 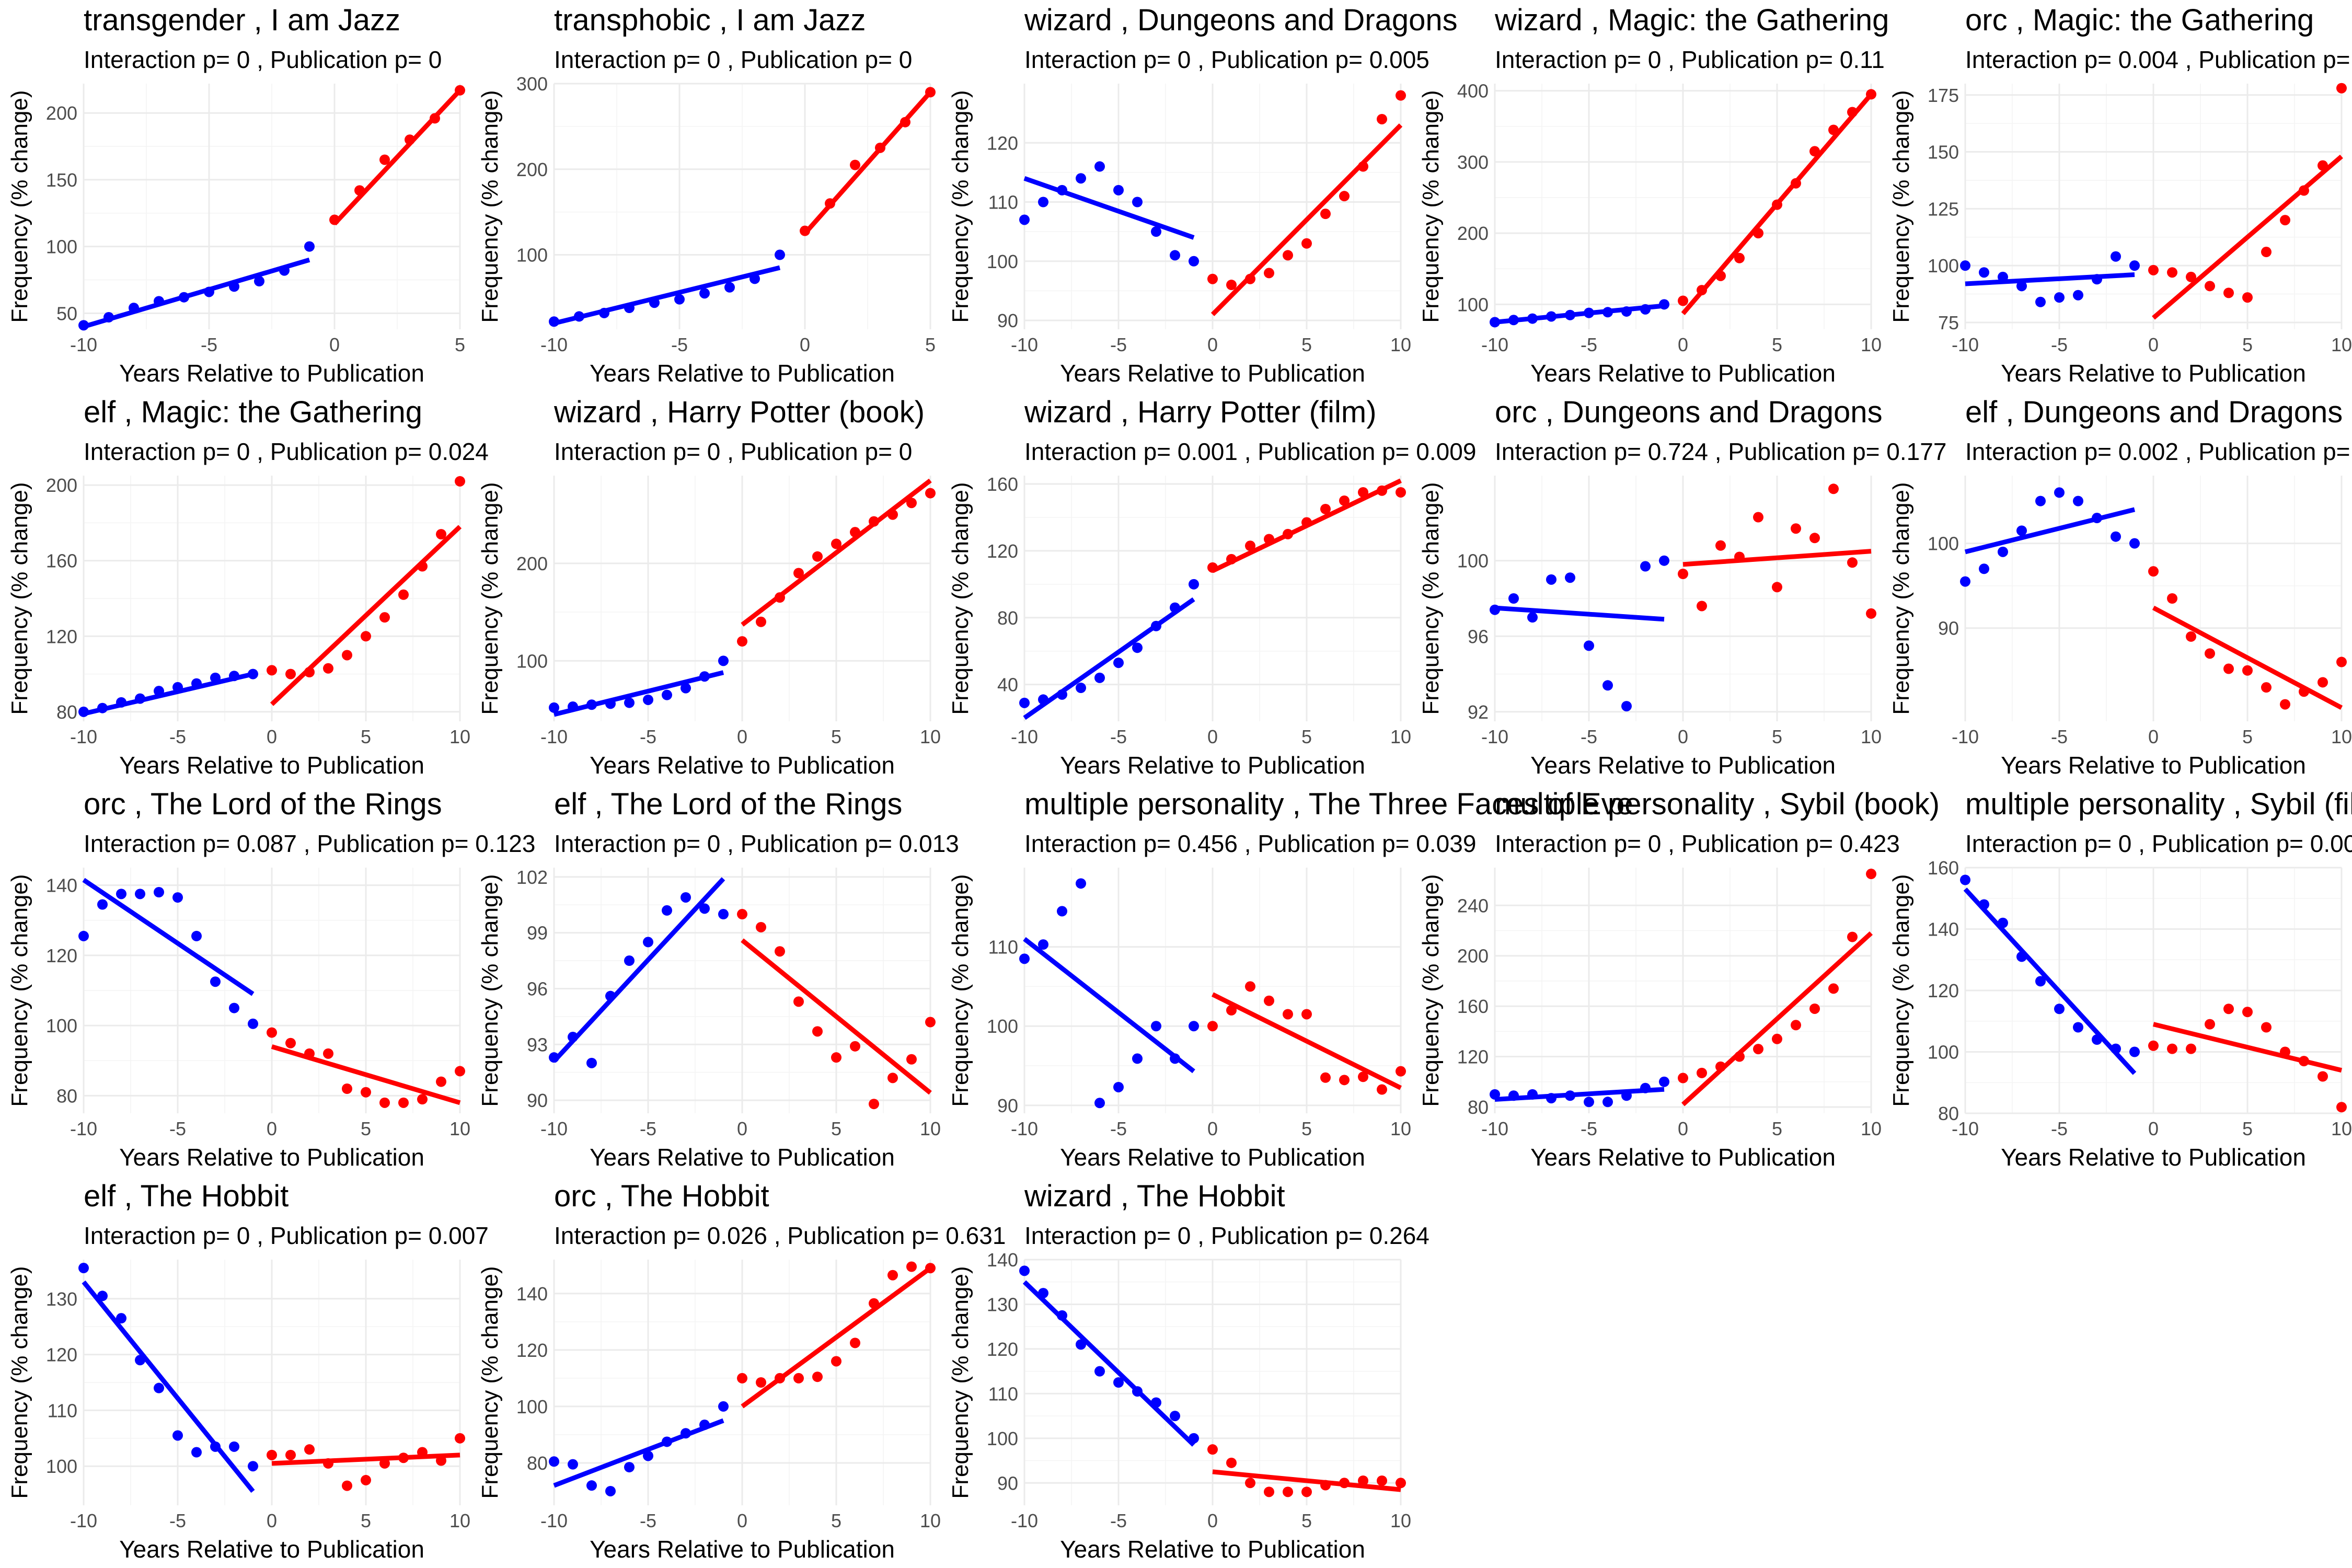 What do you see at coordinates (1007, 1483) in the screenshot?
I see `y-tick-label: 90` at bounding box center [1007, 1483].